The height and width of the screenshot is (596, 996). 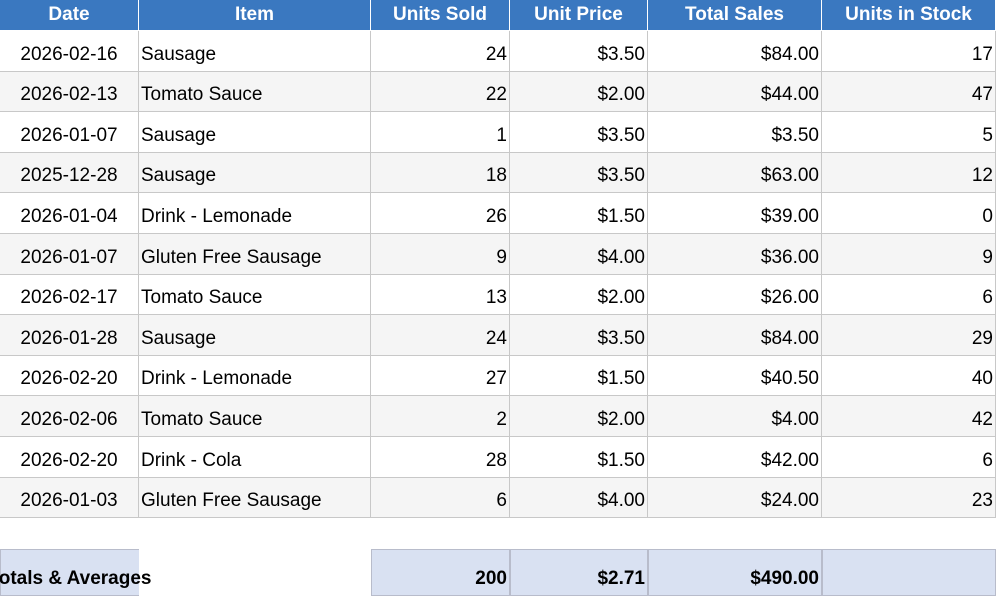 I want to click on table-cell: $36.00, so click(x=735, y=254).